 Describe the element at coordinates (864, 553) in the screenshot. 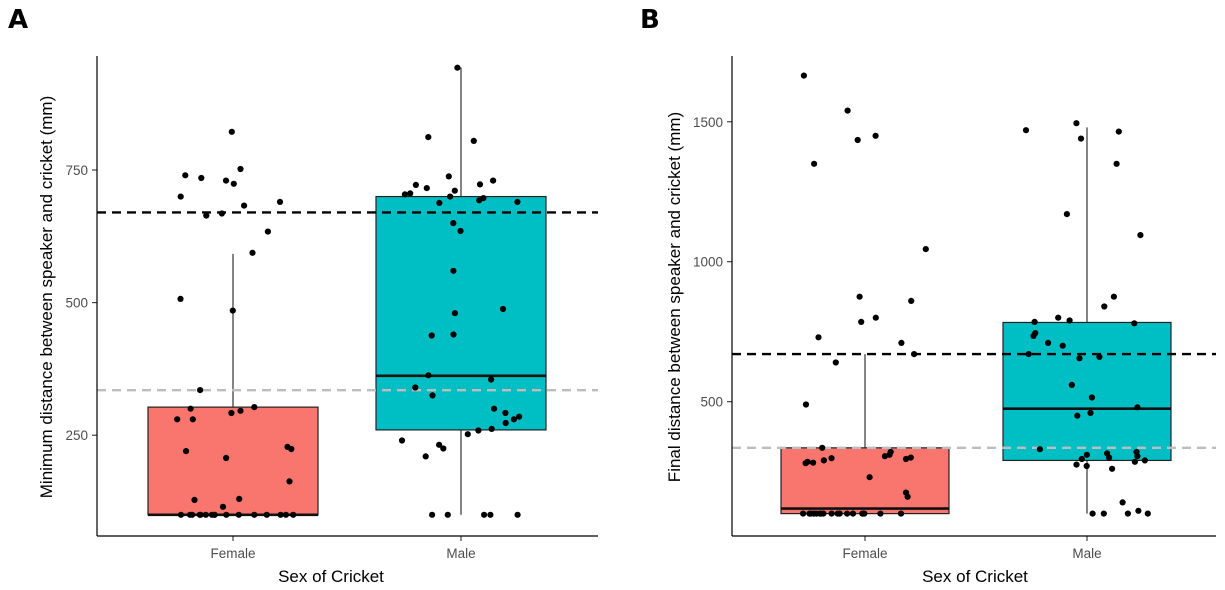

I see `panel-b-x-tick-label: Female` at that location.